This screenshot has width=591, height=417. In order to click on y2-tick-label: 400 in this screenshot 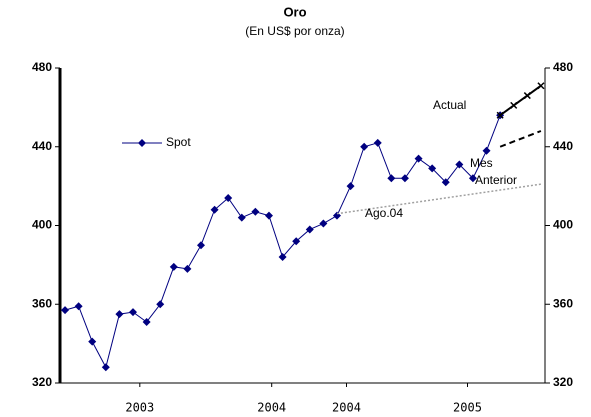, I will do `click(563, 225)`.